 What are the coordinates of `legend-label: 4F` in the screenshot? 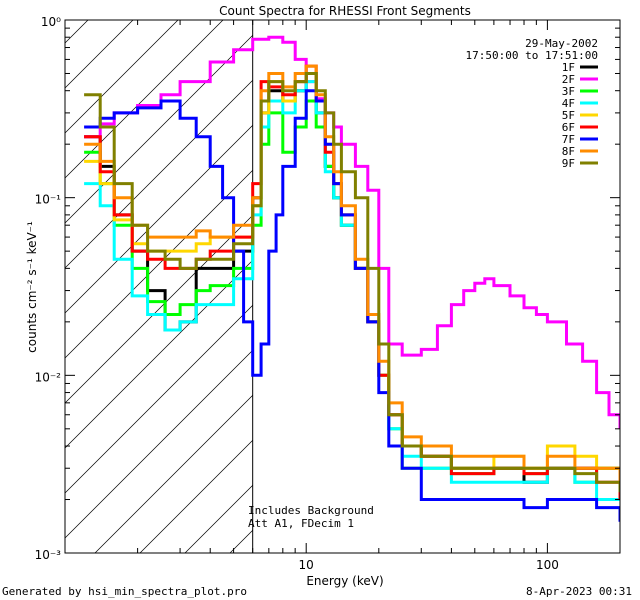 It's located at (568, 103).